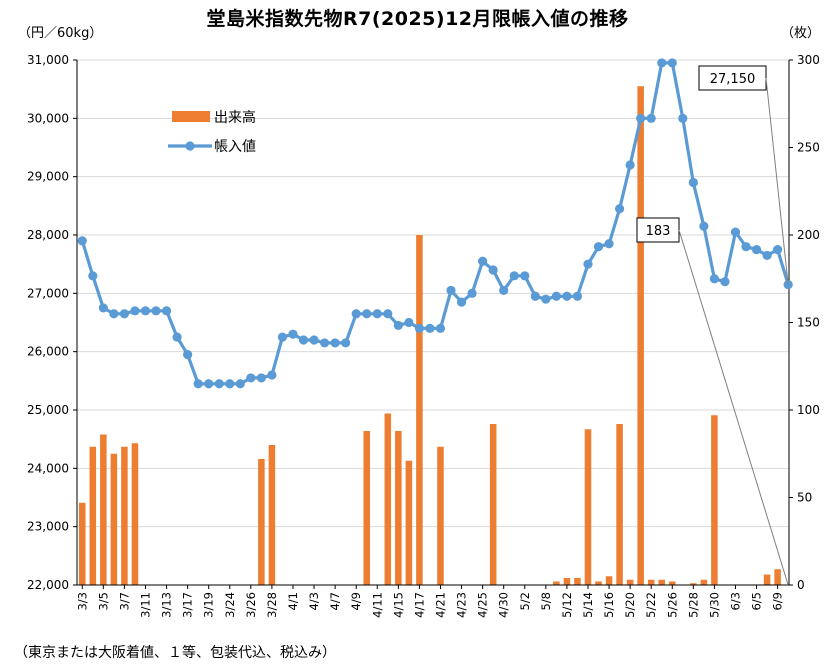 This screenshot has height=665, width=835. I want to click on x-axis-tick-label: 3/26, so click(251, 605).